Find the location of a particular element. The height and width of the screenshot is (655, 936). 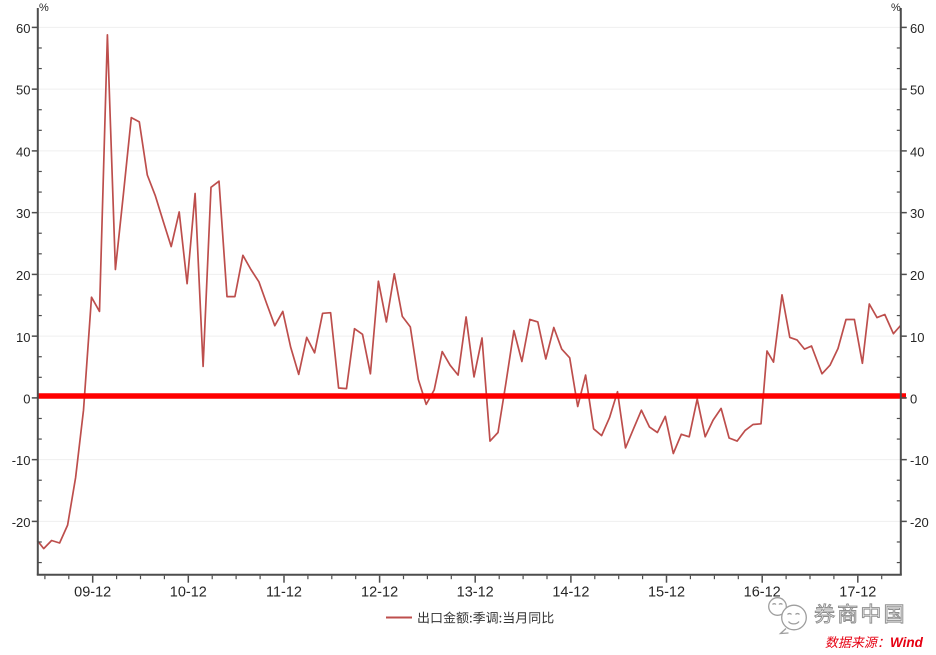

svg-text: 13-12 is located at coordinates (475, 593).